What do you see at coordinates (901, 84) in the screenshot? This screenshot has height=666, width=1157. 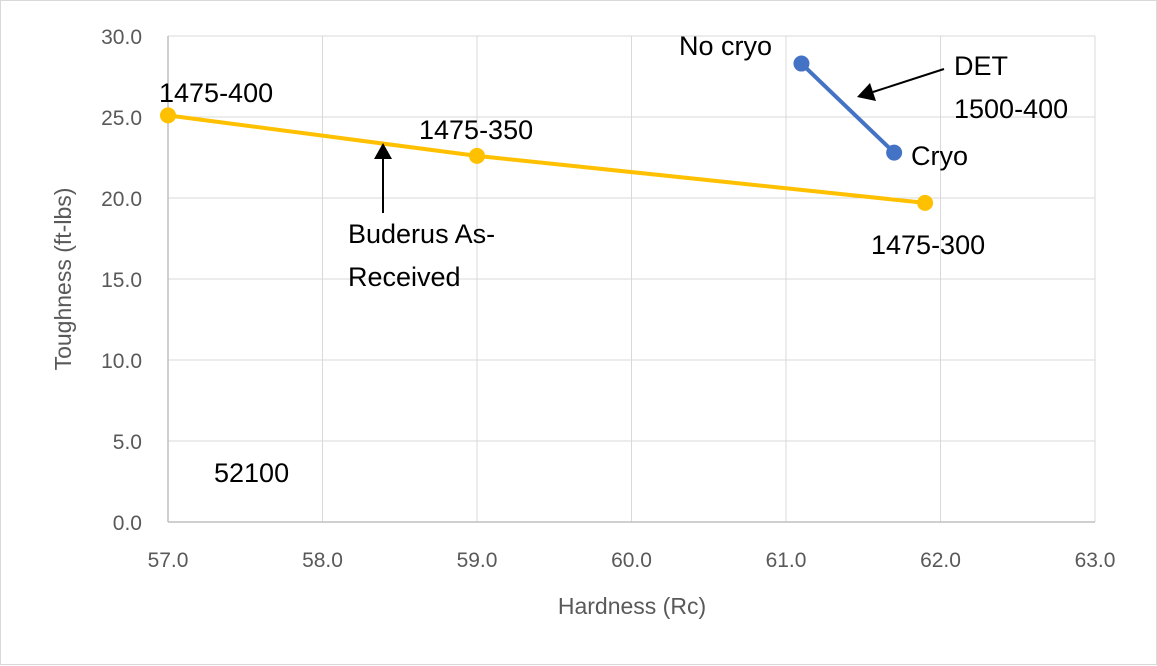 I see `arrow-det` at bounding box center [901, 84].